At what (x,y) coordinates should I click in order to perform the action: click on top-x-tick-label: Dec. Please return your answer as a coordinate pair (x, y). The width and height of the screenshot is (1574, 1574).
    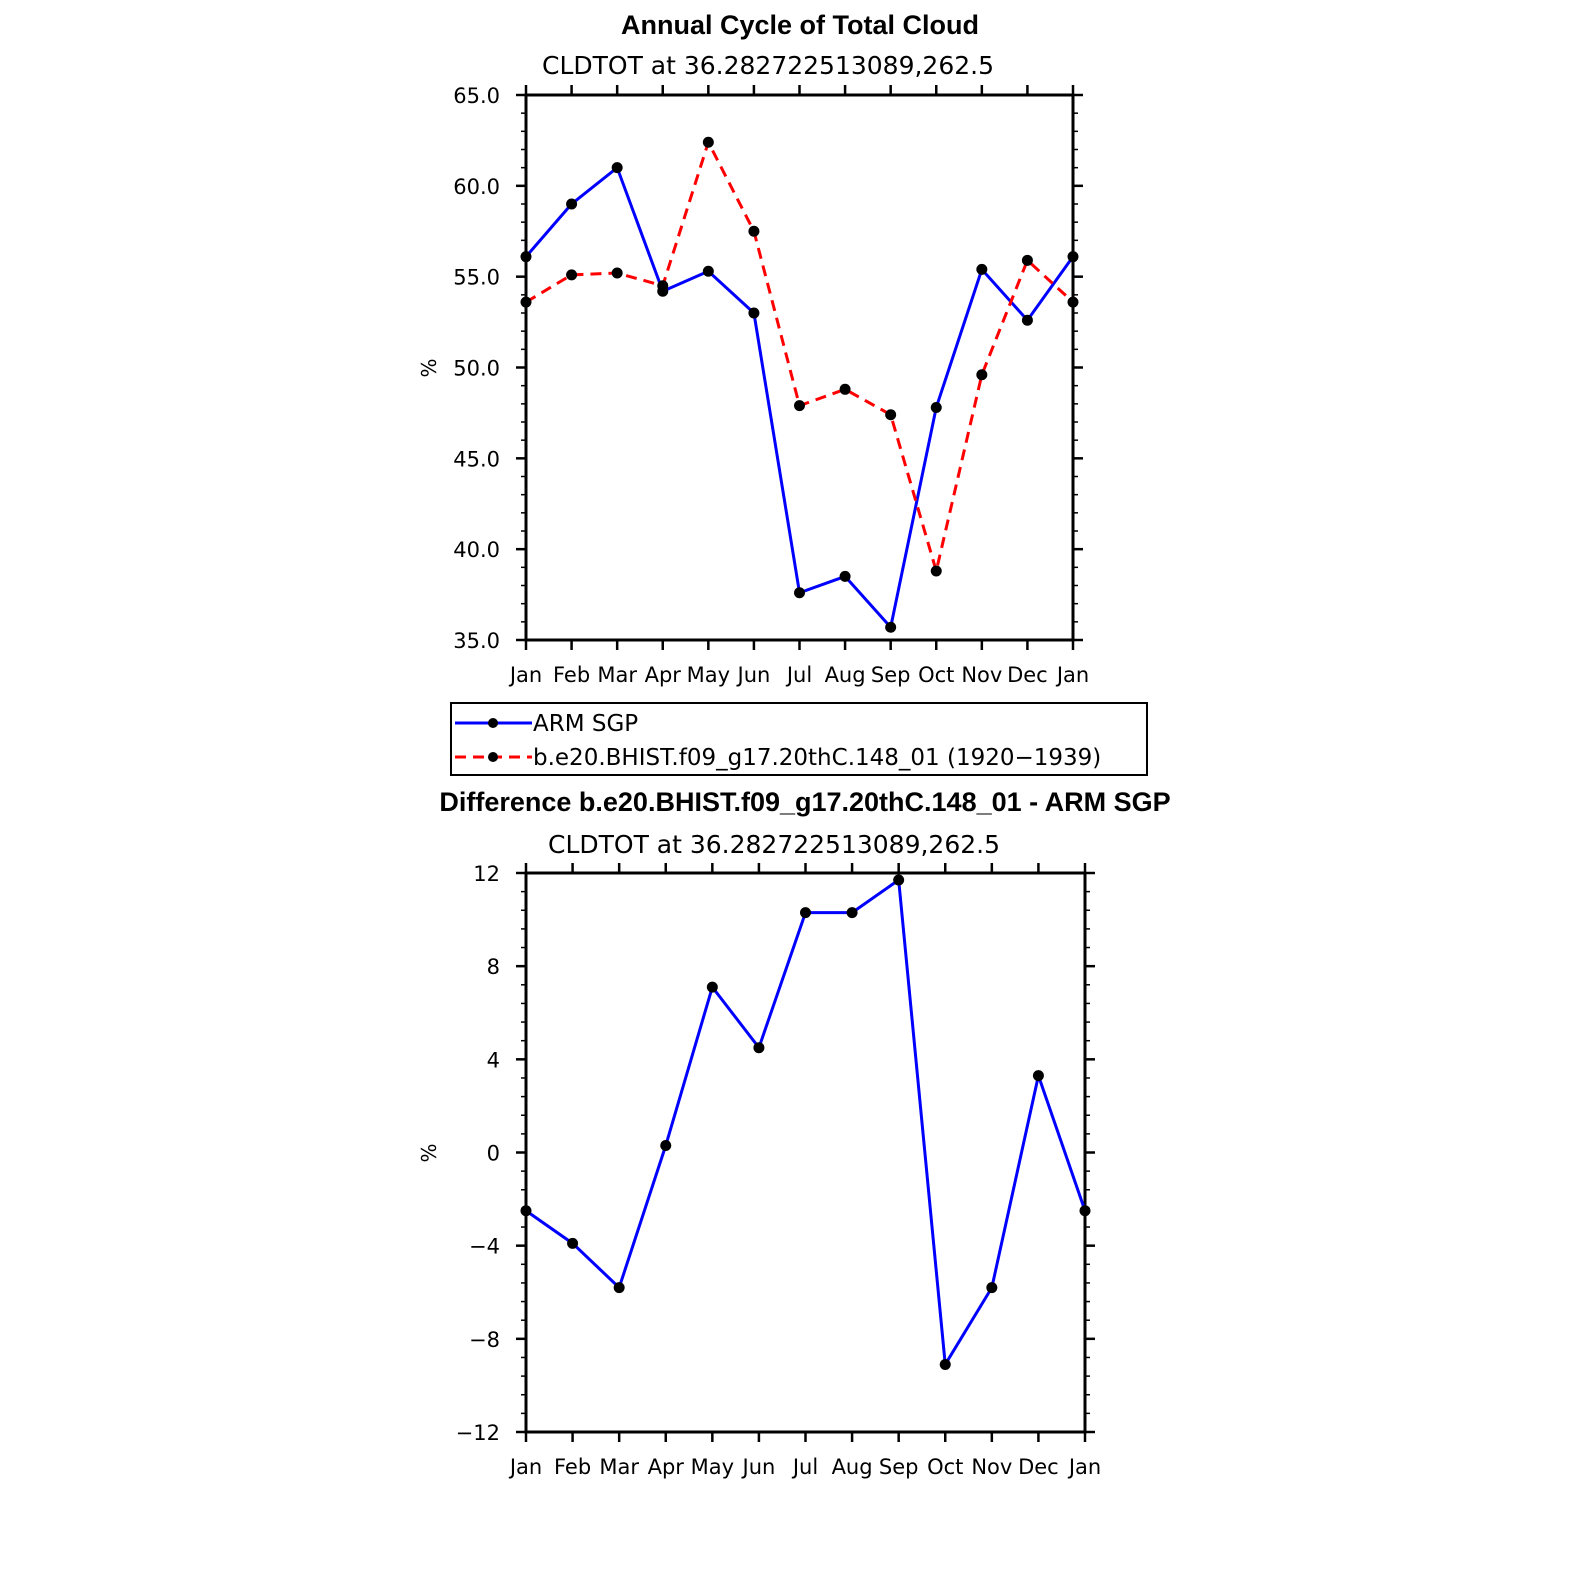
    Looking at the image, I should click on (1027, 675).